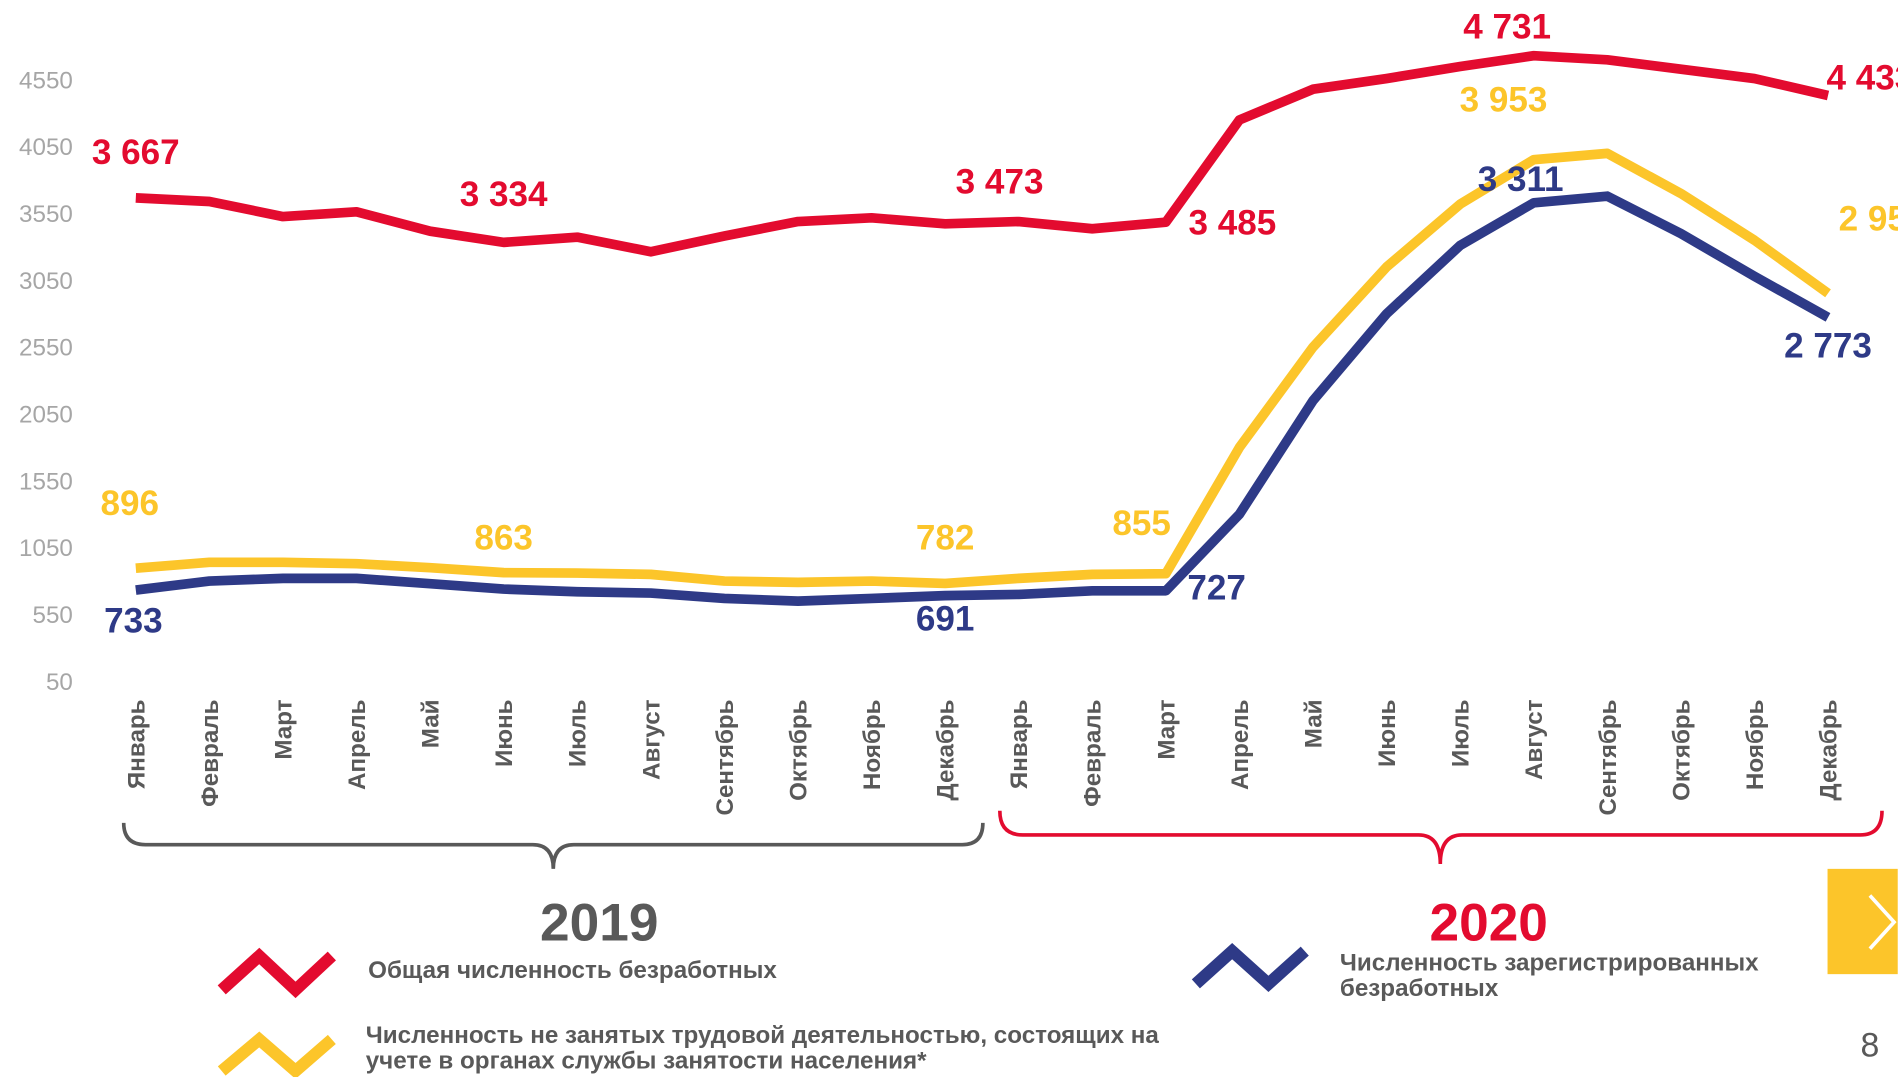 Image resolution: width=1898 pixels, height=1077 pixels. What do you see at coordinates (1507, 27) in the screenshot?
I see `data-label: 4 731` at bounding box center [1507, 27].